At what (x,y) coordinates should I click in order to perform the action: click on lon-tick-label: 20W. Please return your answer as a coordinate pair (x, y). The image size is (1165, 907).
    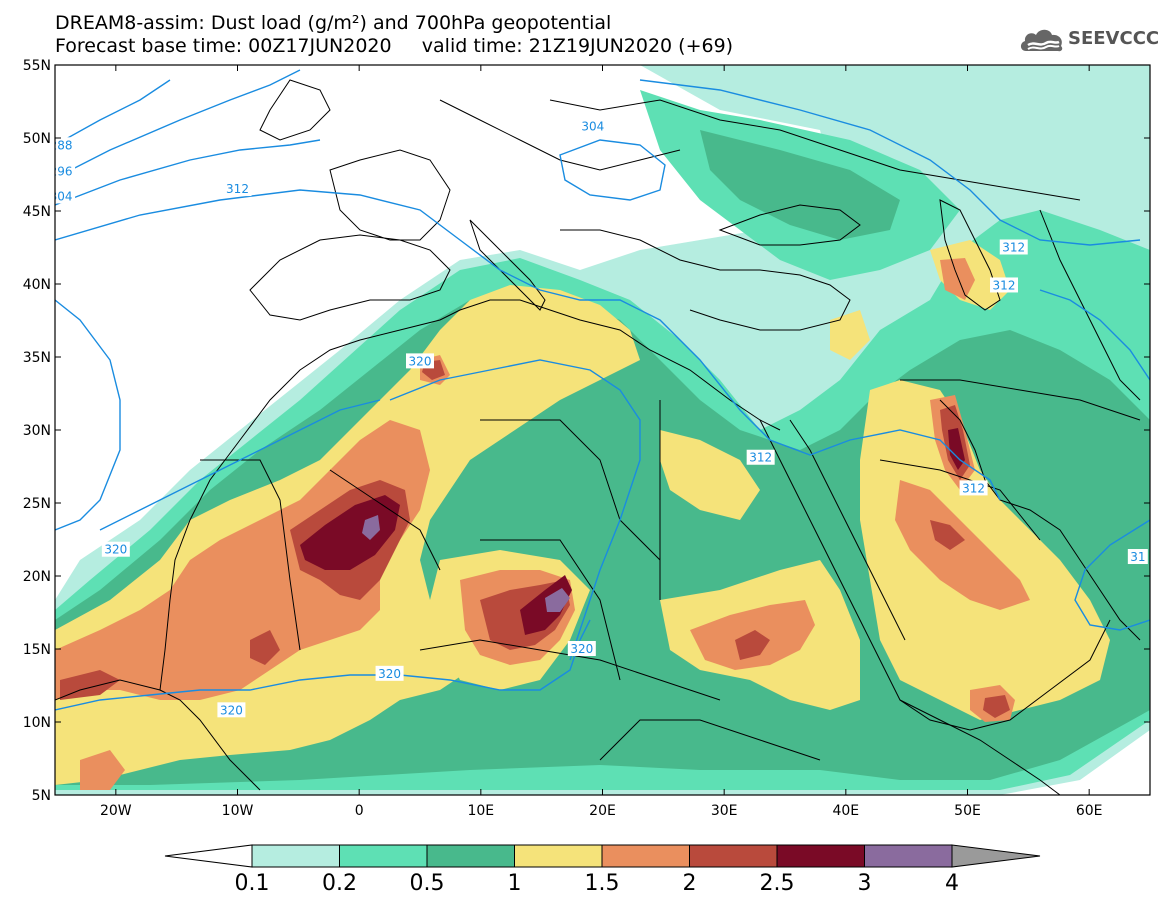
    Looking at the image, I should click on (116, 811).